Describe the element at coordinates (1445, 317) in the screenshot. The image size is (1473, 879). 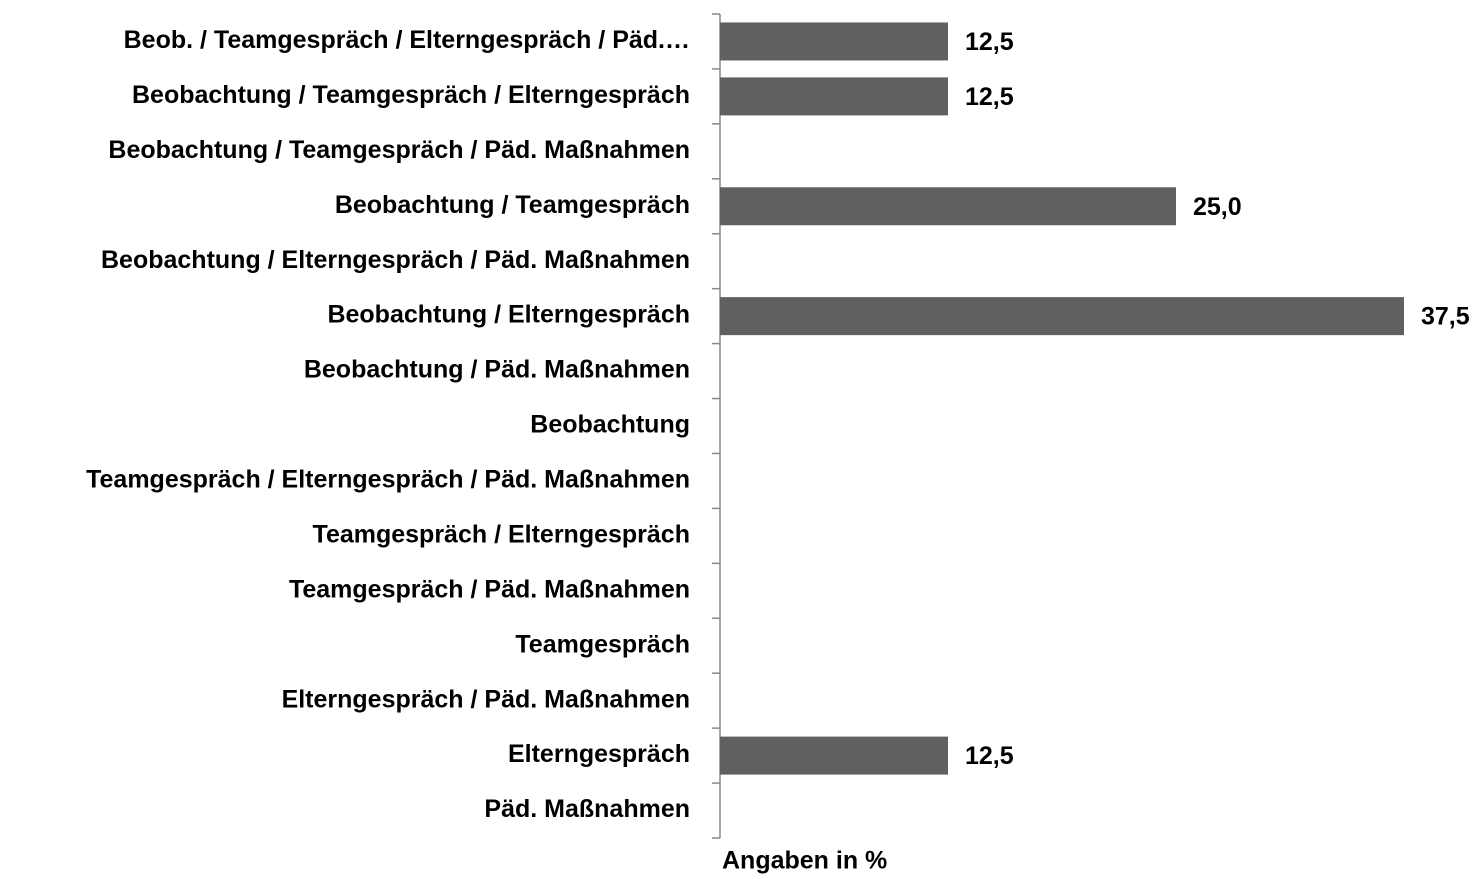
I see `data-label: 37,5` at that location.